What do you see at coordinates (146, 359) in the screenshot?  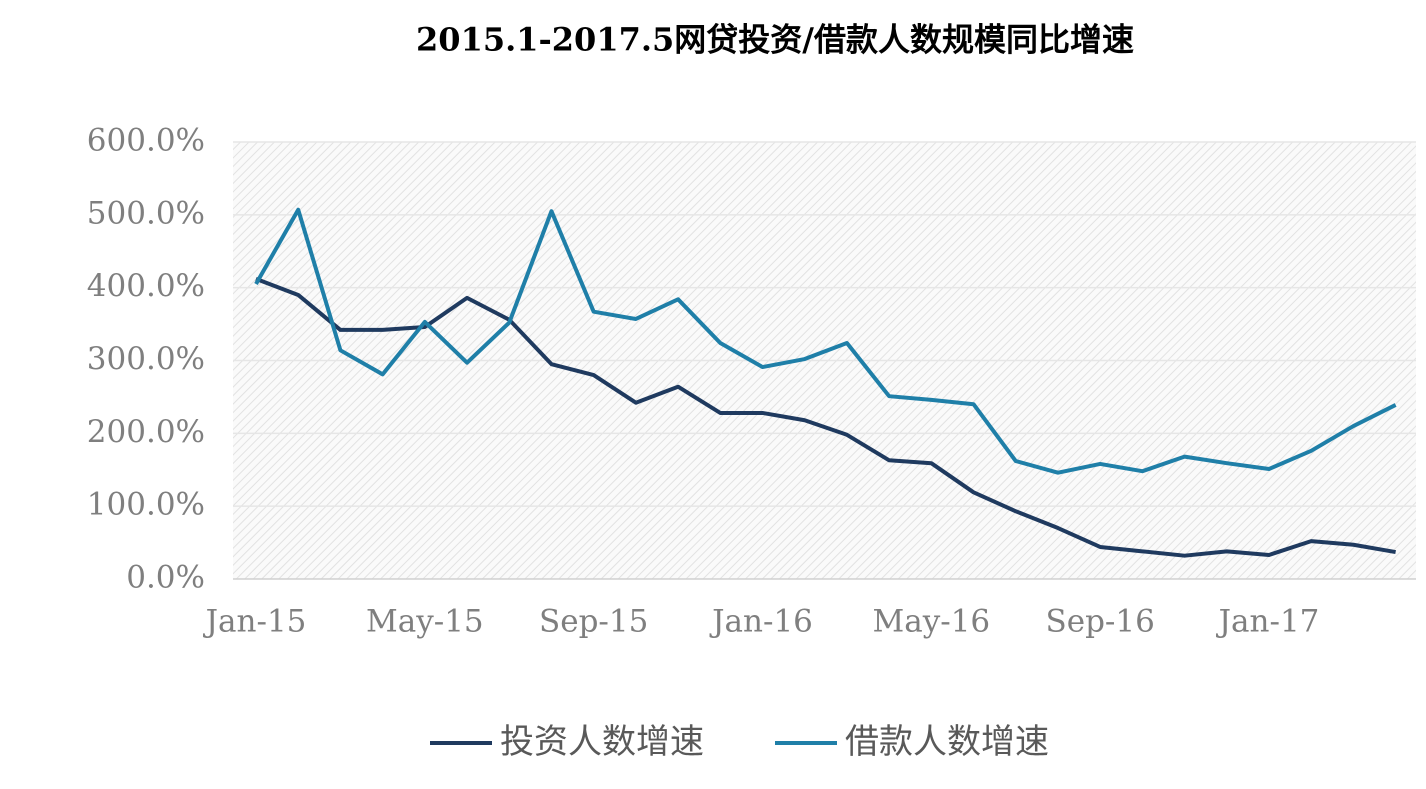 I see `y-tick-label: 300.0%` at bounding box center [146, 359].